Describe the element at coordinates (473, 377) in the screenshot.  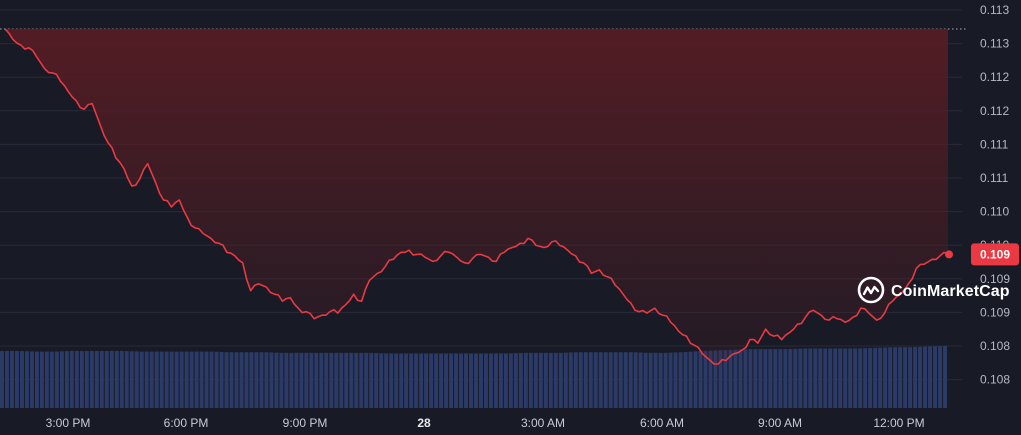
I see `volume-bars` at that location.